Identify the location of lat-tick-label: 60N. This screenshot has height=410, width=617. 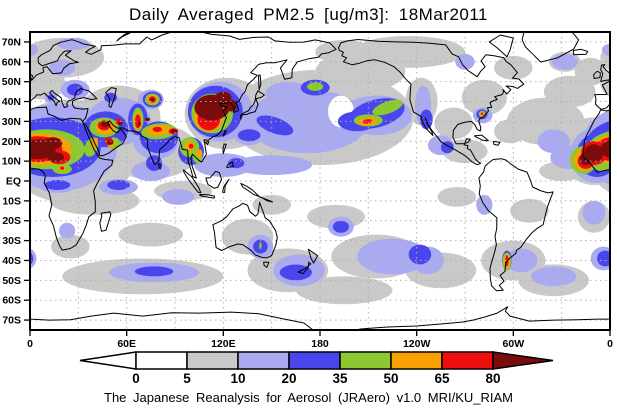
(11, 62).